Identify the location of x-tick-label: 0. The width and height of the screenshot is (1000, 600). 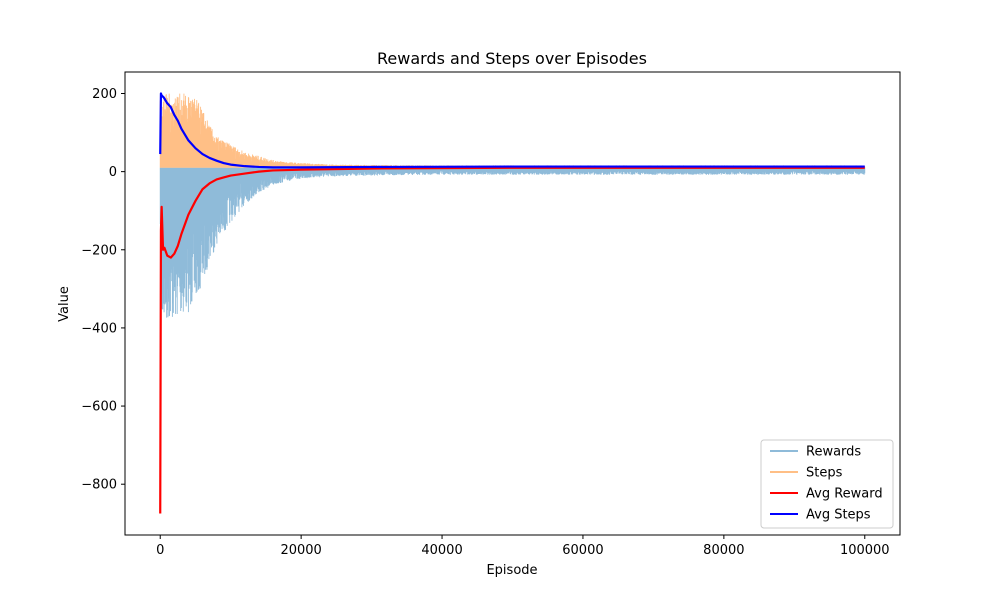
(160, 550).